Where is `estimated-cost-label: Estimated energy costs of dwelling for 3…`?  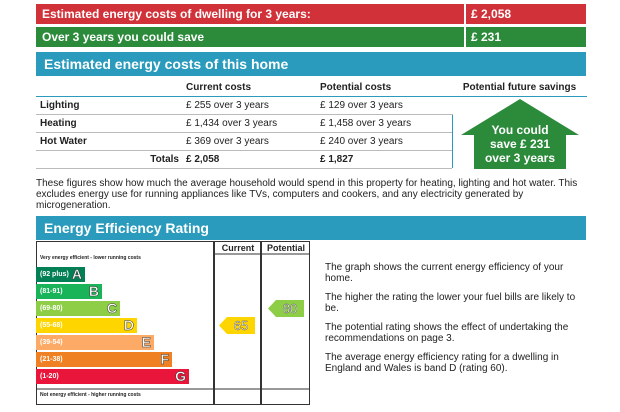 estimated-cost-label: Estimated energy costs of dwelling for 3… is located at coordinates (250, 14).